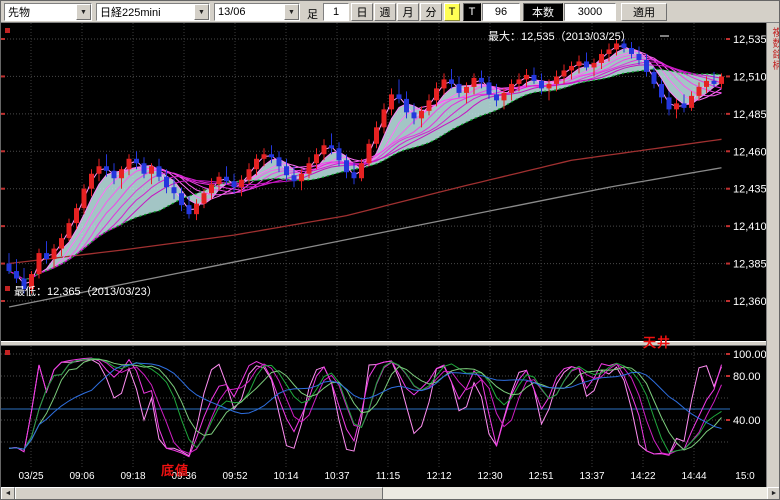 The image size is (780, 500). Describe the element at coordinates (19, 13) in the screenshot. I see `instrument-type-value: 先物` at that location.